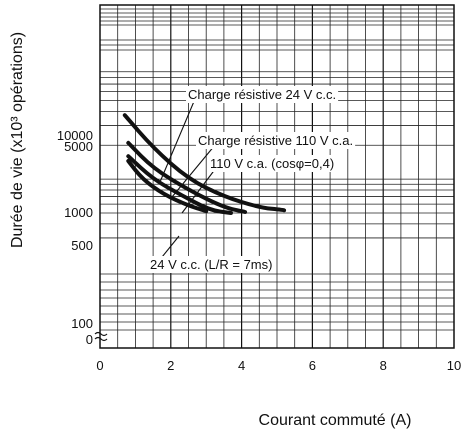 This screenshot has width=462, height=435. I want to click on x-axis-label: Courant commuté (A), so click(335, 420).